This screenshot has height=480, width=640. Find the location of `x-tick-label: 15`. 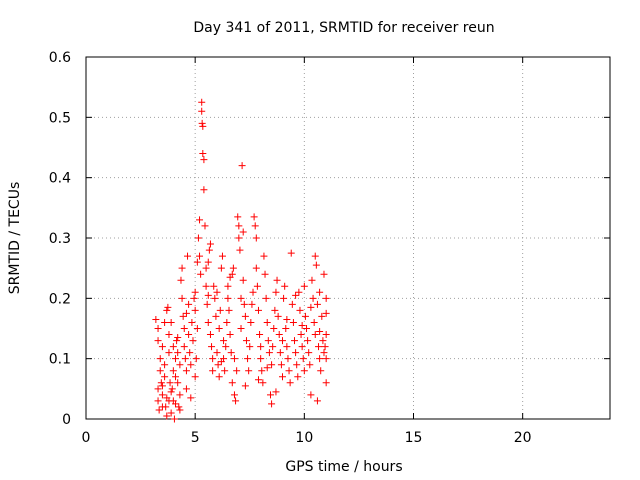

x-tick-label: 15 is located at coordinates (414, 438).